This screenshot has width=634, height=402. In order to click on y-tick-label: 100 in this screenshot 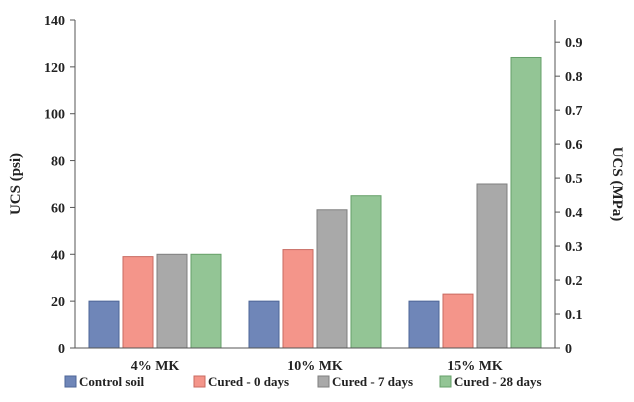, I will do `click(54, 115)`.